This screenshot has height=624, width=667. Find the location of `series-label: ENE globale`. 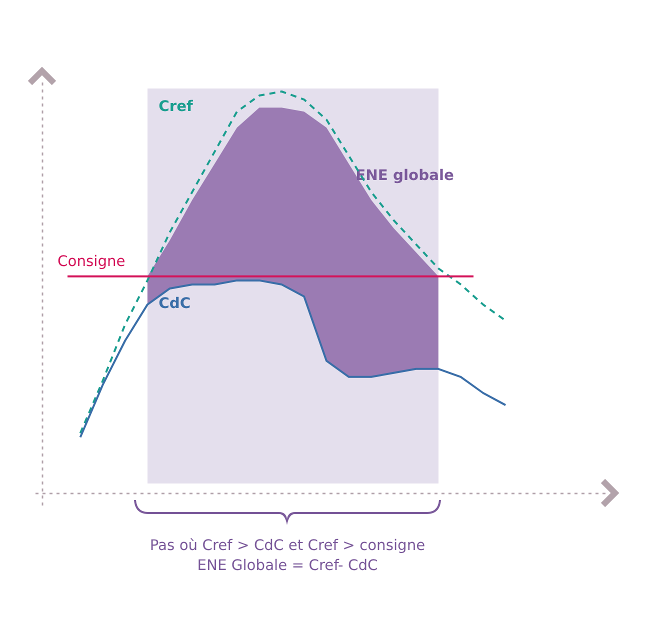

series-label: ENE globale is located at coordinates (405, 175).